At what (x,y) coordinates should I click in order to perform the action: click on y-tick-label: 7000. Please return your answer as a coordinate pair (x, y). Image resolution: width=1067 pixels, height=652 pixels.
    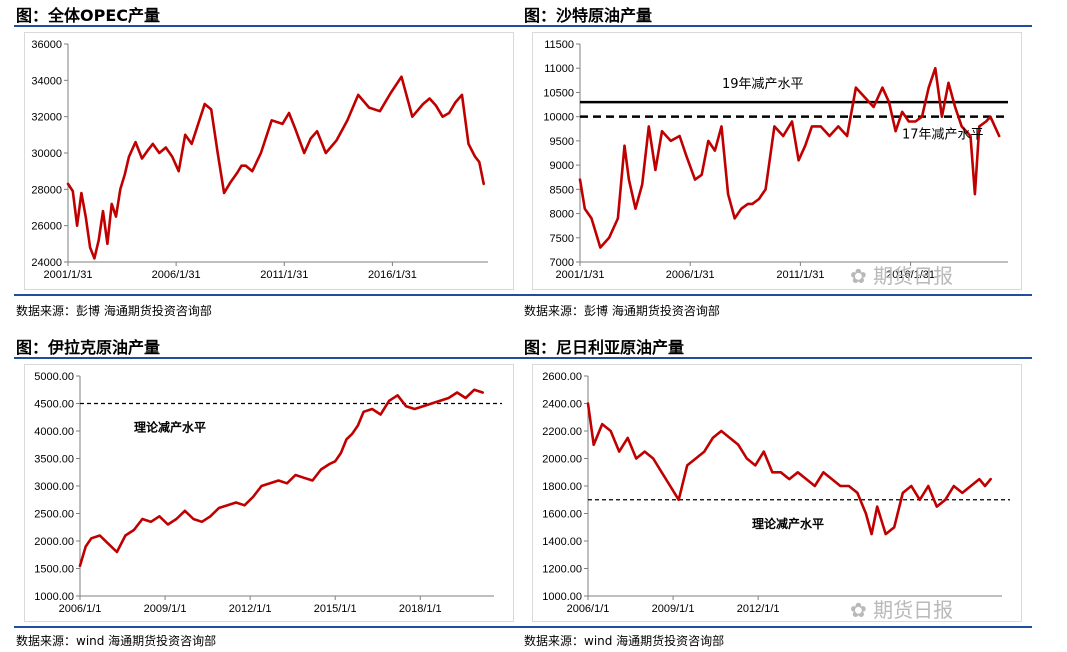
    Looking at the image, I should click on (562, 263).